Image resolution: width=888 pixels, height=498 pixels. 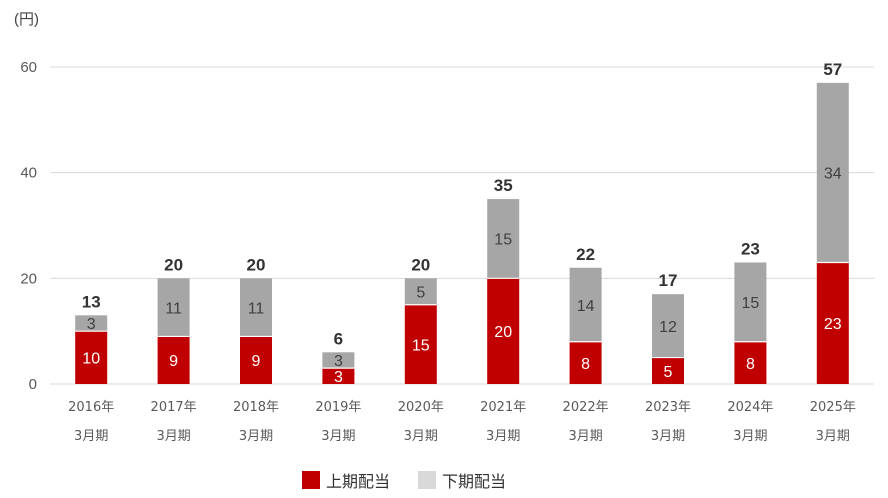 I want to click on x-tick-label-year-6: 2022年, so click(x=586, y=407).